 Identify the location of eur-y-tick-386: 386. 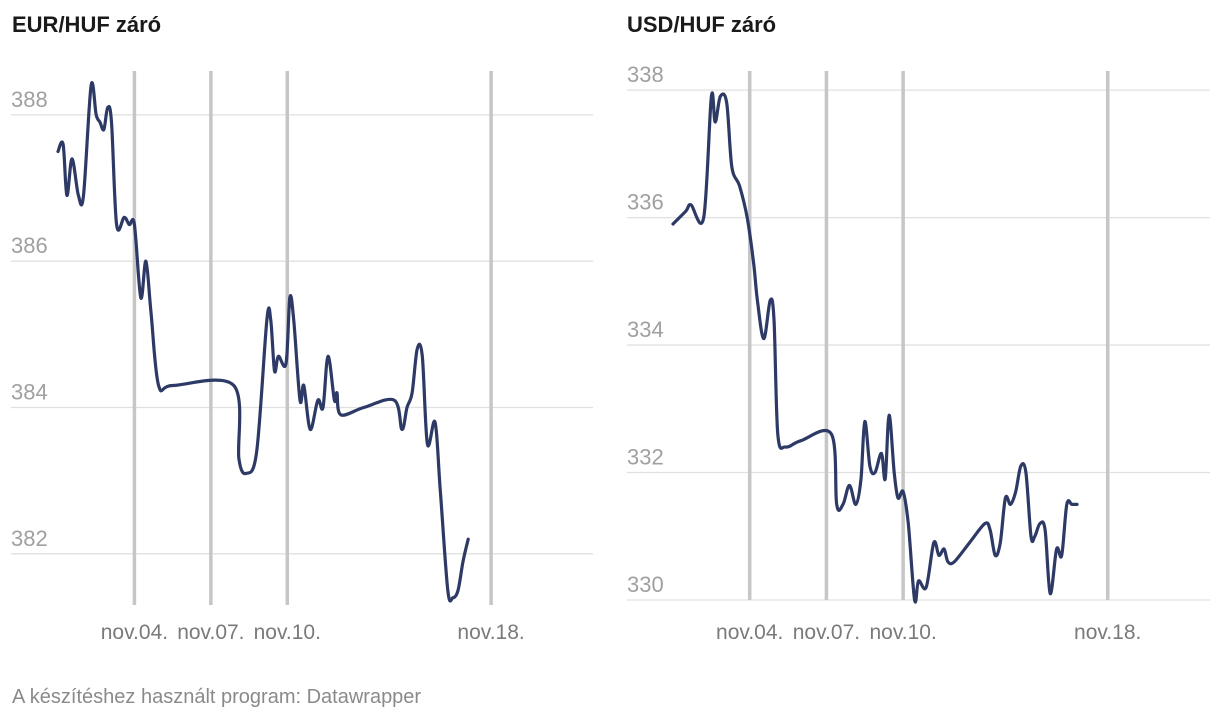
(29, 245).